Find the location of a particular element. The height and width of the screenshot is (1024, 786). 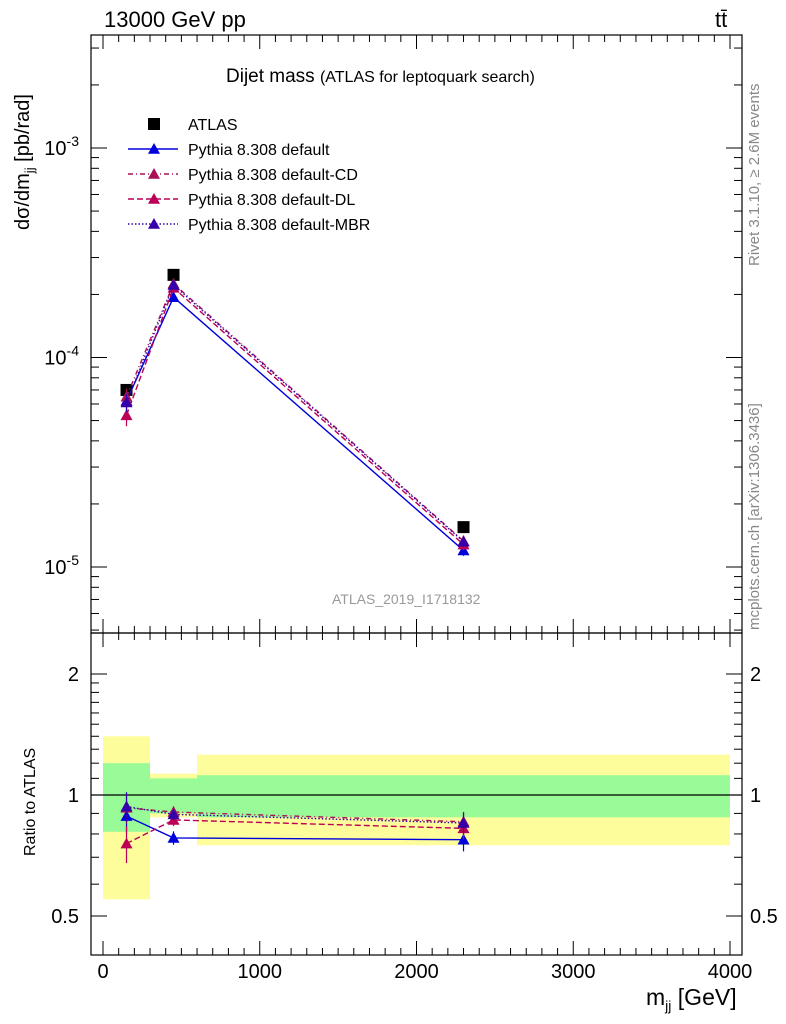

ratio-y-tick-label-left-2: 2 is located at coordinates (73, 675).